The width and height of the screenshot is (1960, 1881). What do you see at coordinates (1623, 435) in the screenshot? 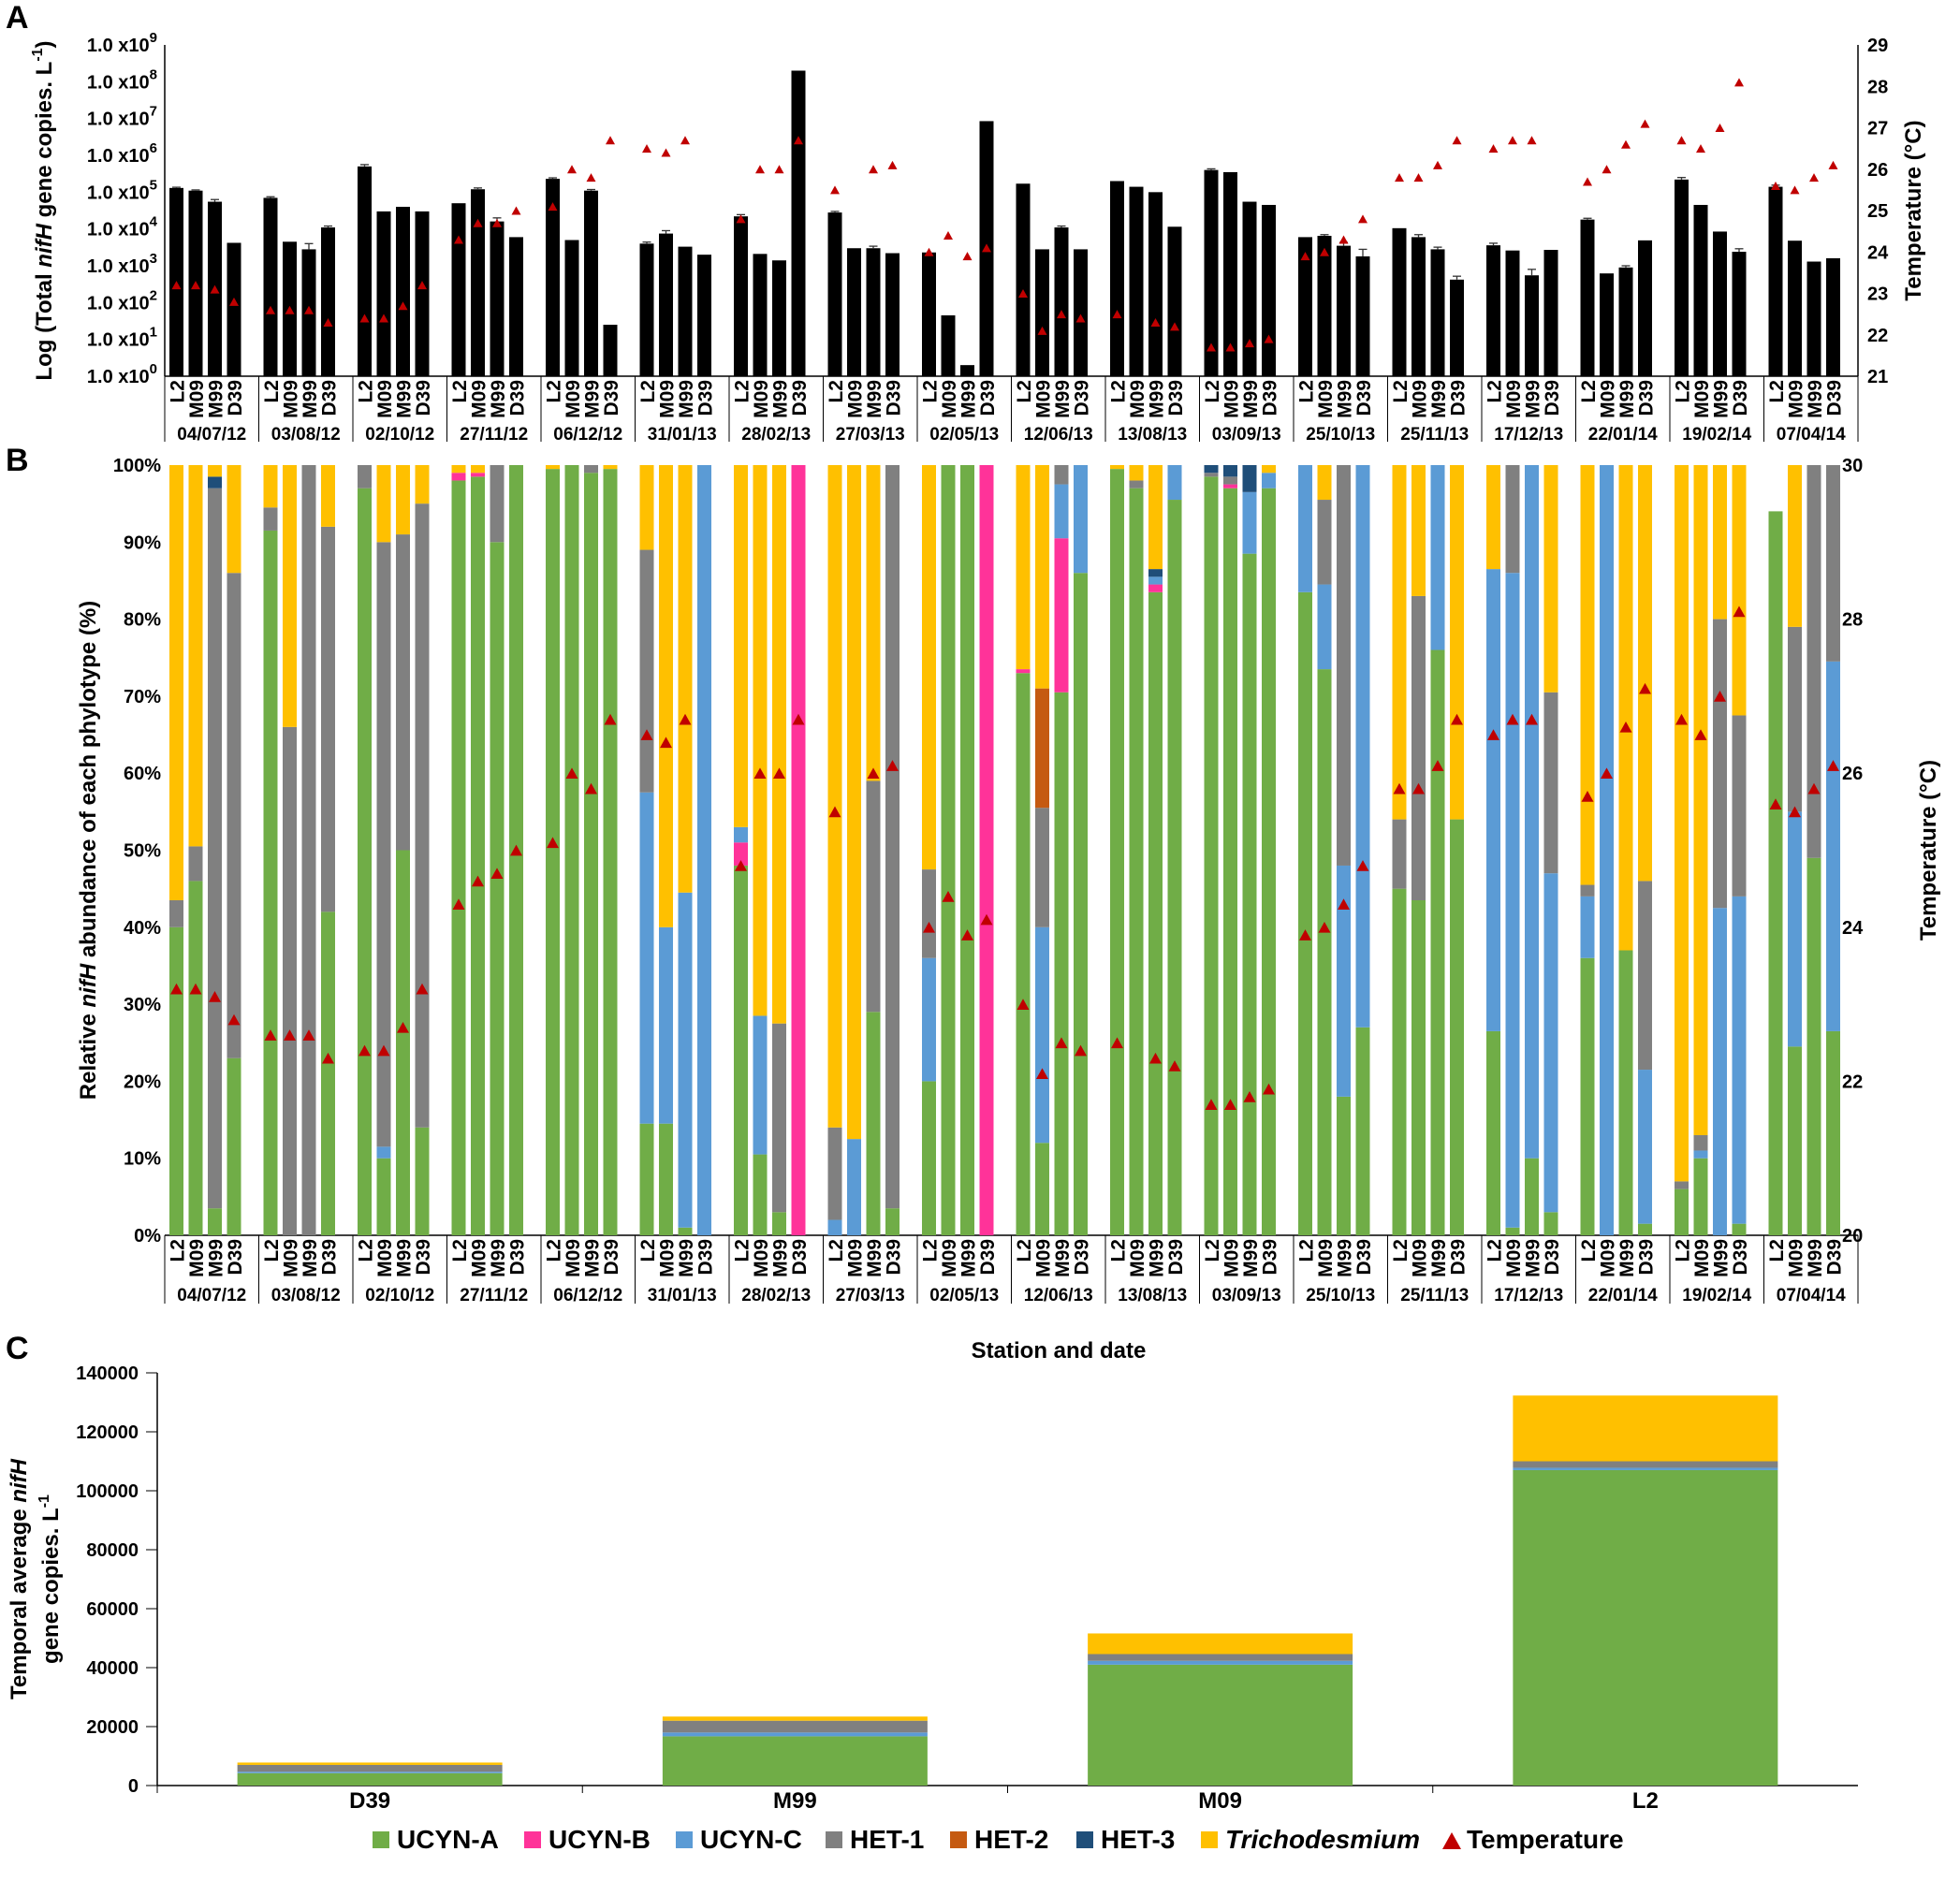
I see `date-label: 22/01/14` at bounding box center [1623, 435].